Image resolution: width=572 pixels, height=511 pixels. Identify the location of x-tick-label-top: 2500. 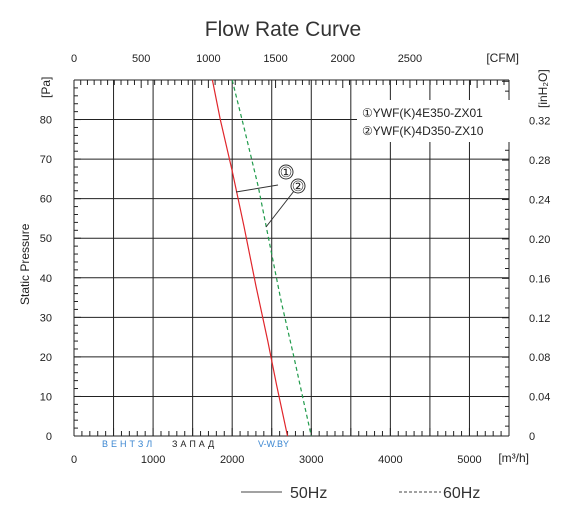
(410, 59).